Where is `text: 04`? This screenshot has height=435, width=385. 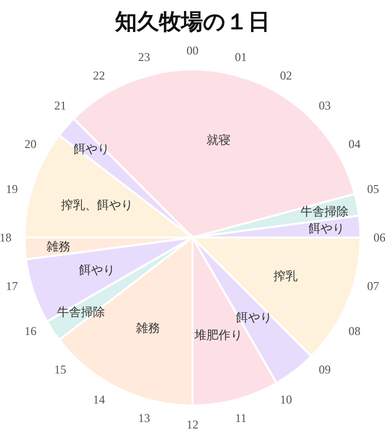
text: 04 is located at coordinates (354, 144).